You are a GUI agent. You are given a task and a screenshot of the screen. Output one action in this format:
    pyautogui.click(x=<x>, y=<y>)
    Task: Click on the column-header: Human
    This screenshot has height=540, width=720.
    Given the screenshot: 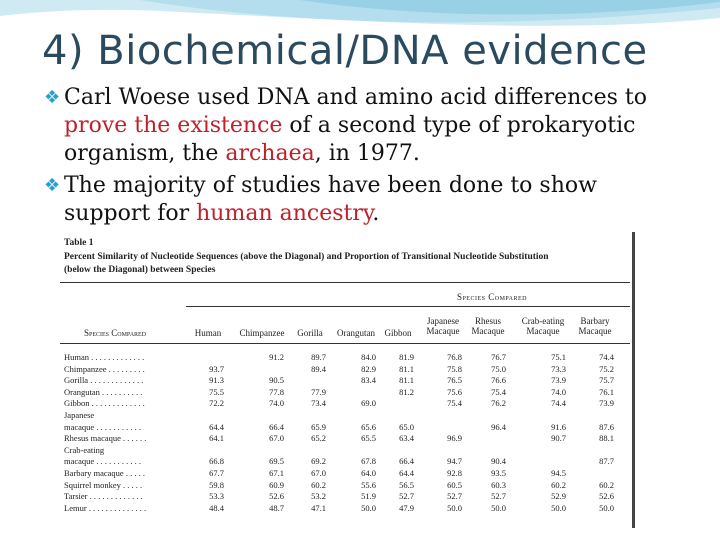 What is the action you would take?
    pyautogui.click(x=208, y=333)
    